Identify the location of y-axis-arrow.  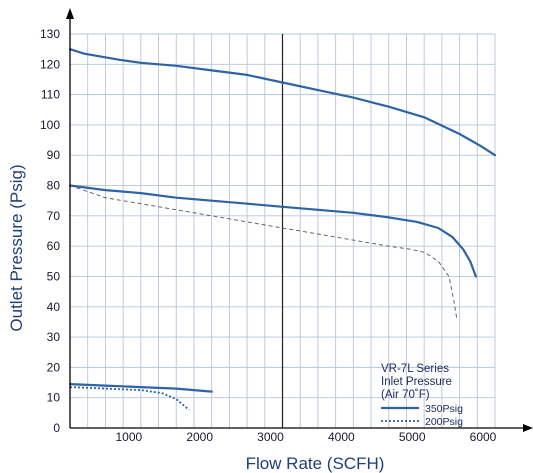
(70, 13).